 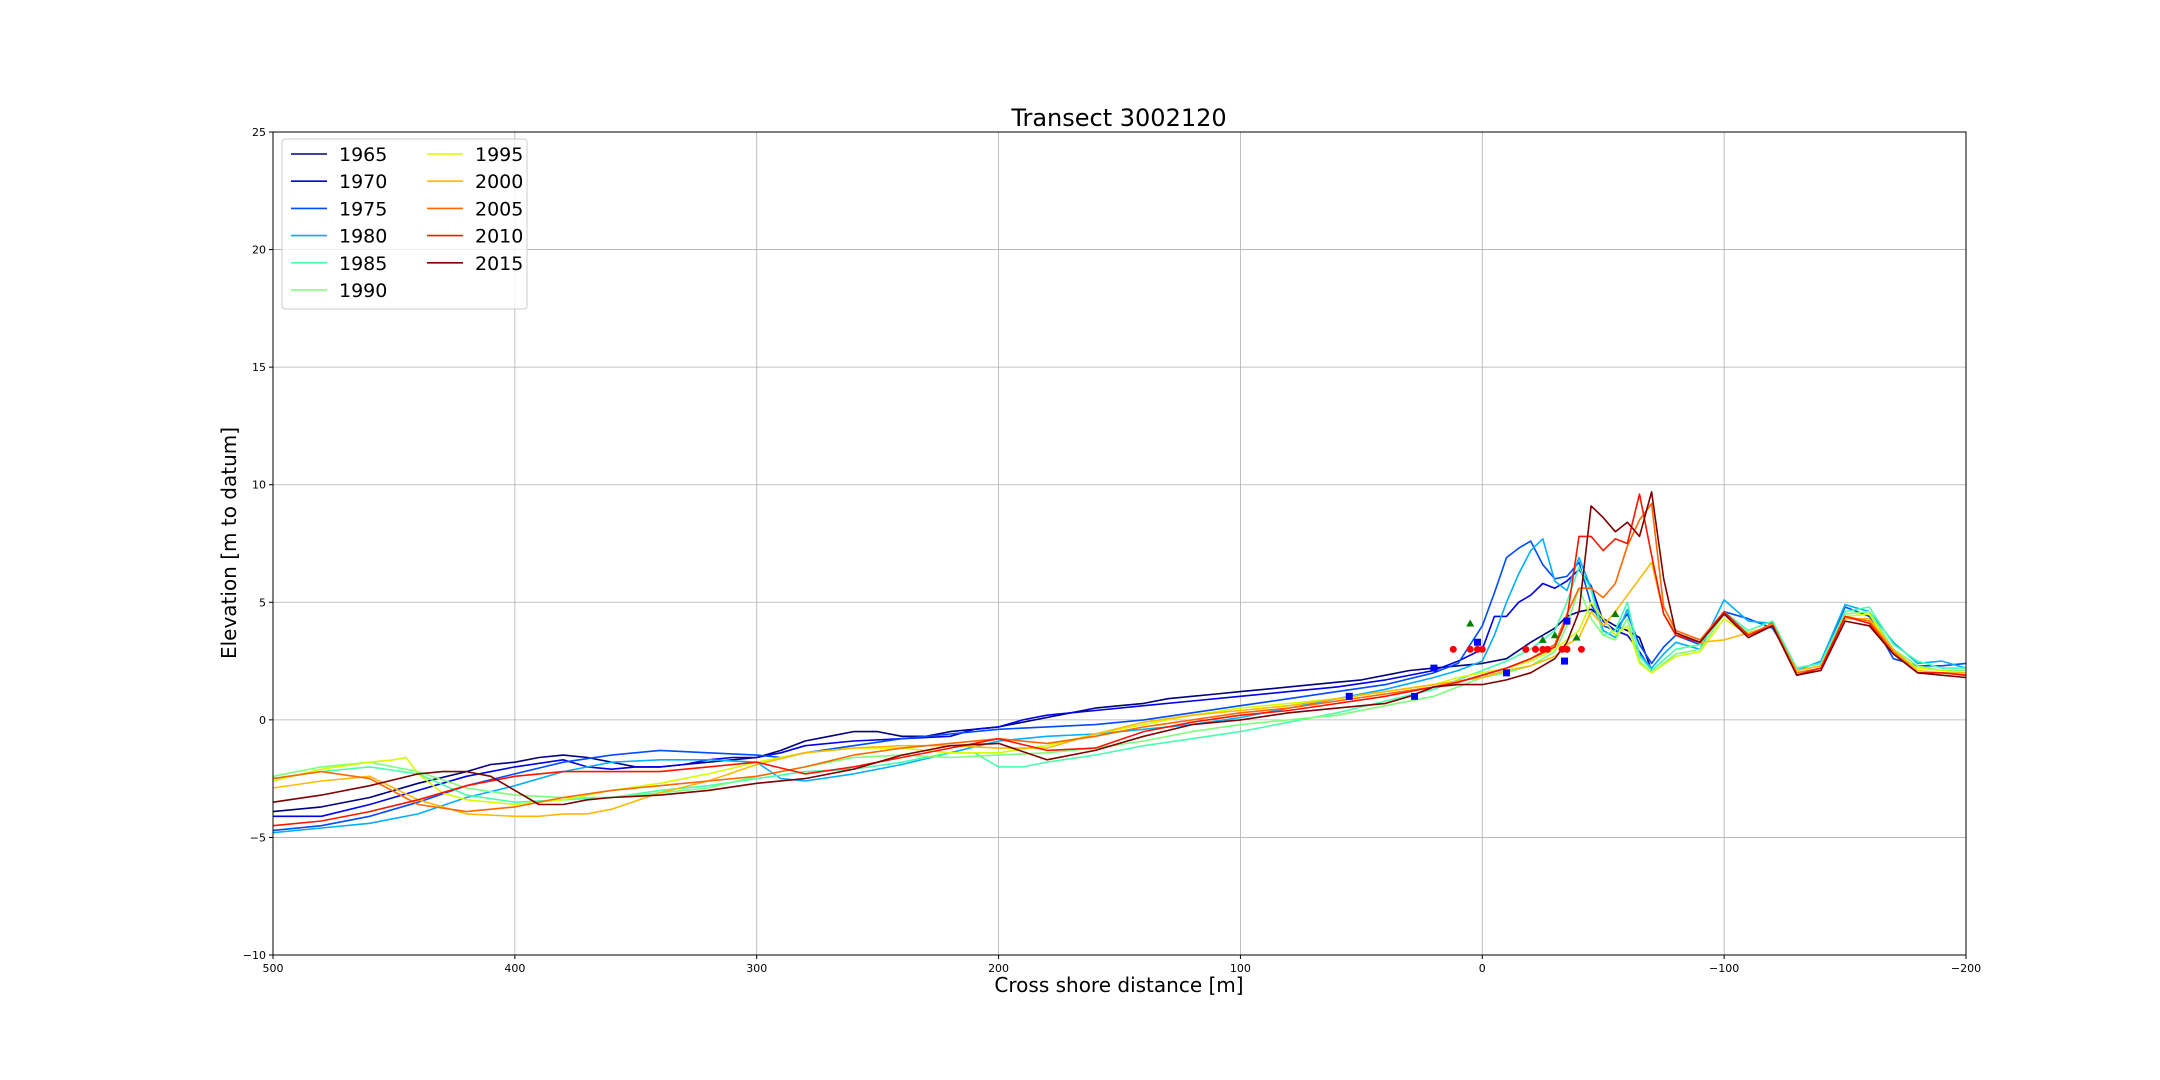 What do you see at coordinates (499, 237) in the screenshot?
I see `legend-label-2010: 2010` at bounding box center [499, 237].